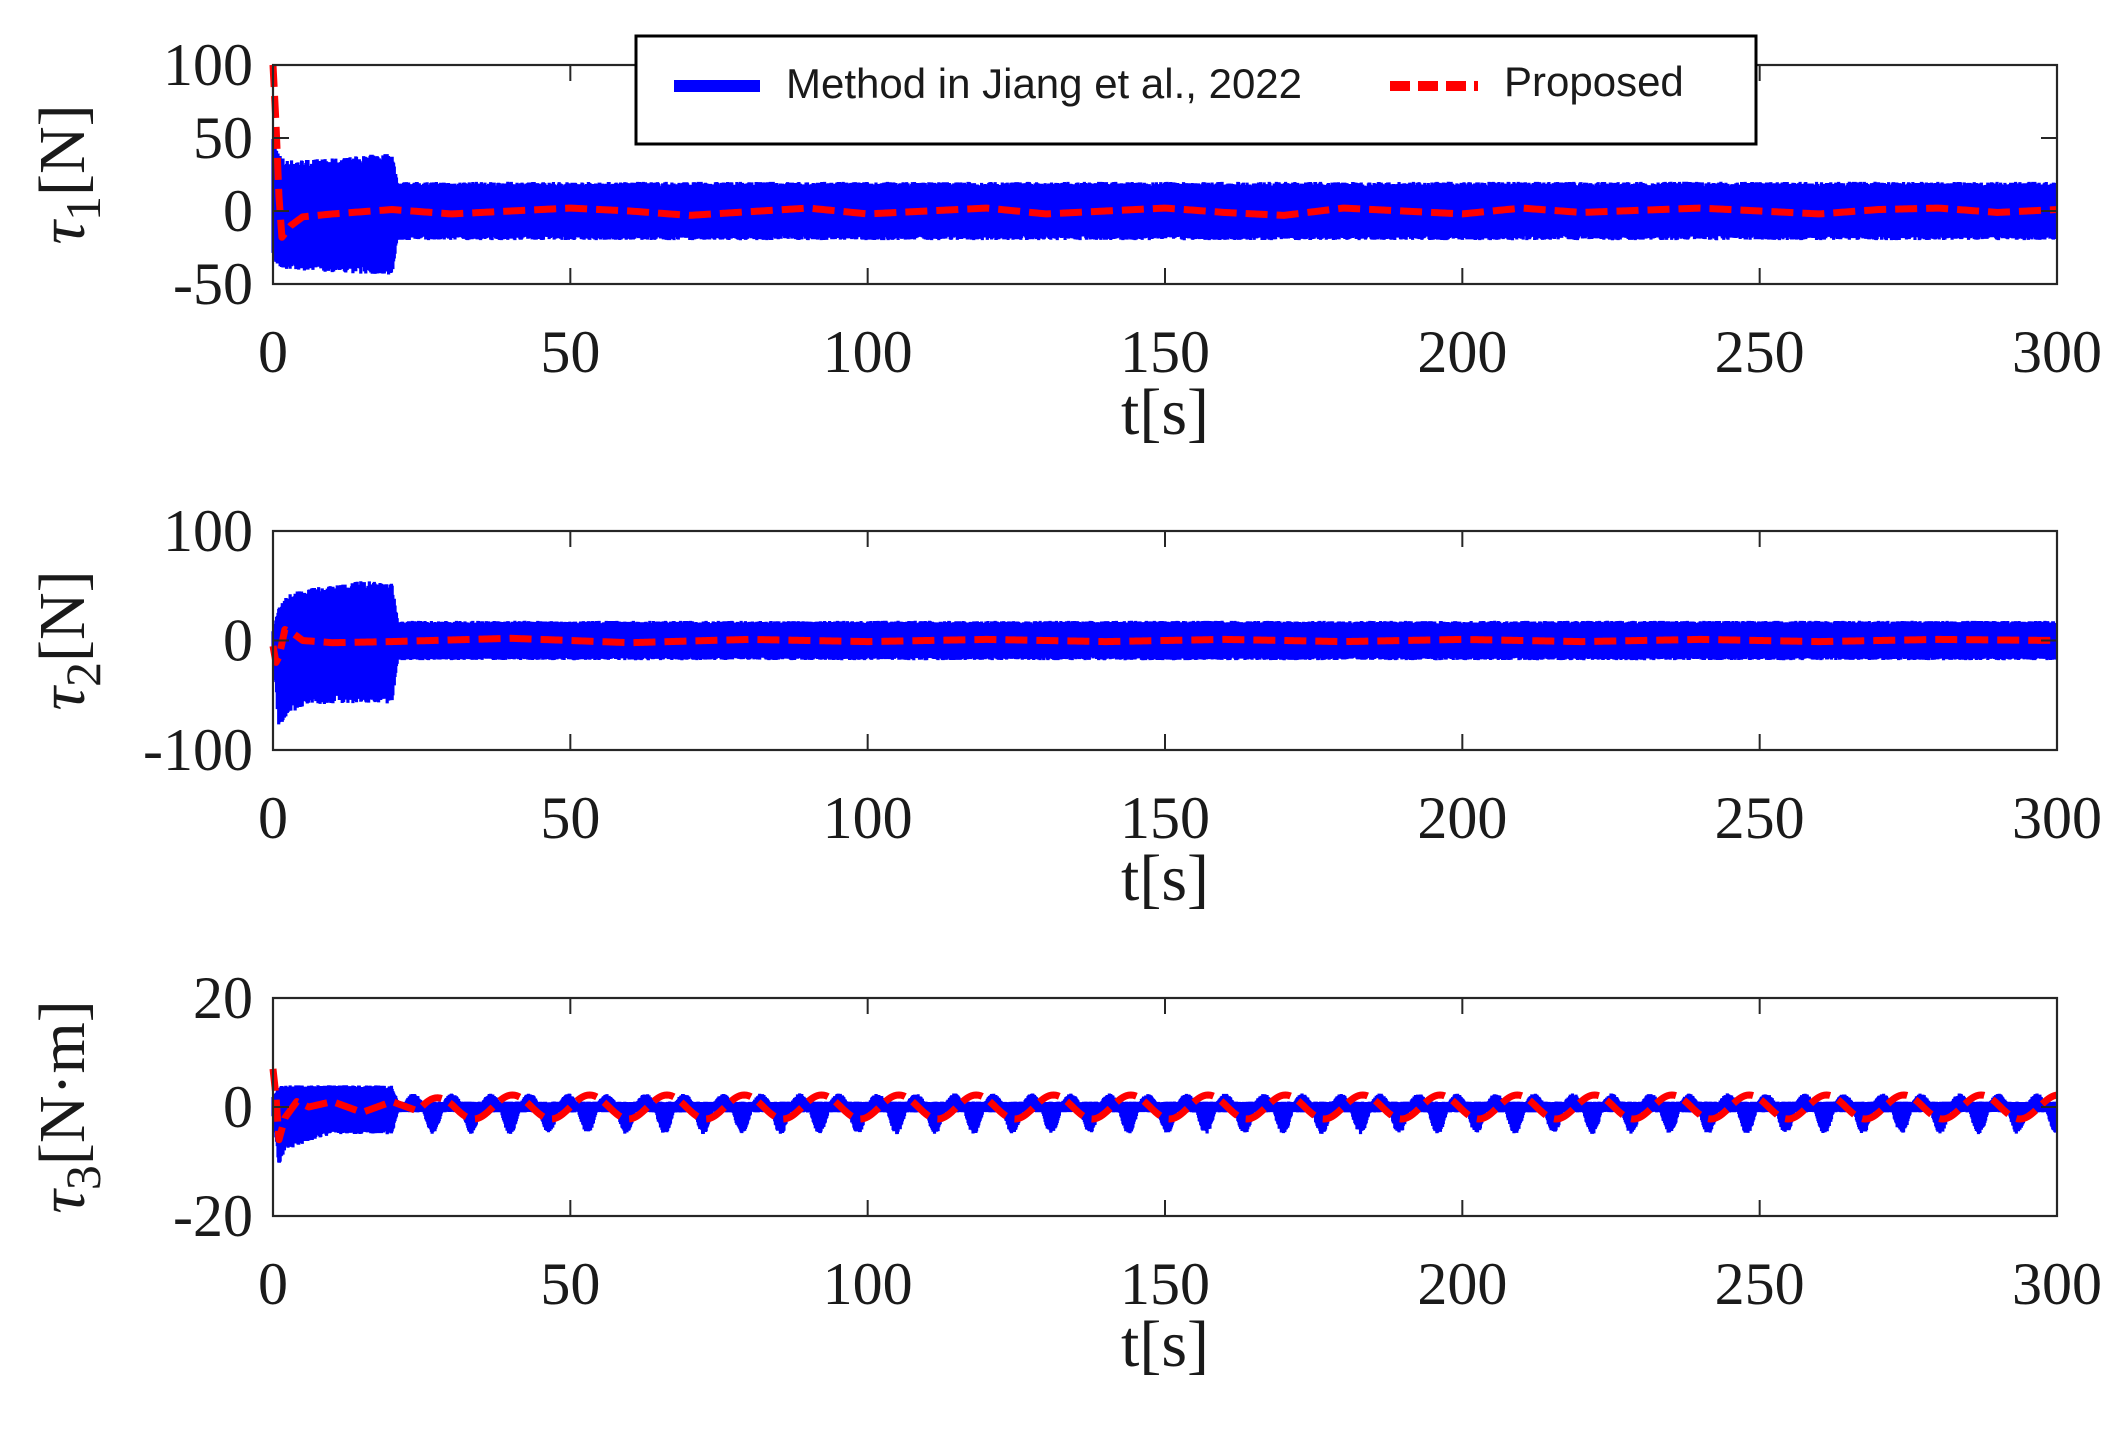 This screenshot has width=2125, height=1438. Describe the element at coordinates (62, 1082) in the screenshot. I see `y-axis-label-unit: [N·m]` at that location.